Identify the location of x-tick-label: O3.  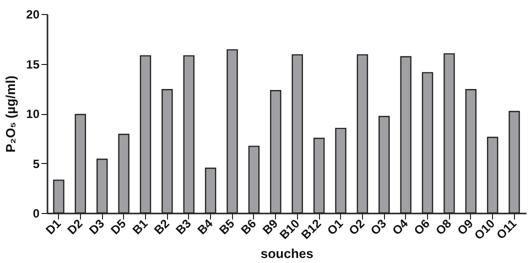
(379, 227).